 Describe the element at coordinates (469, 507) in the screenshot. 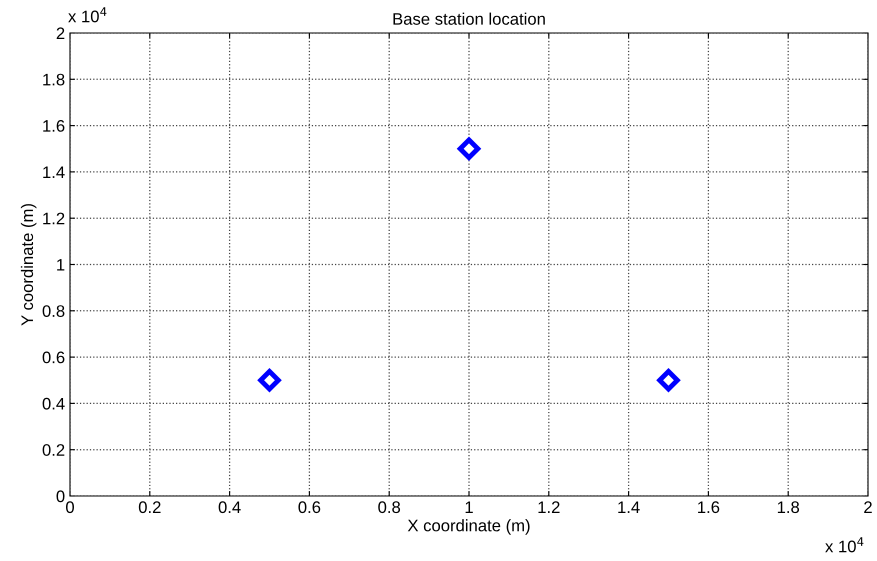

I see `x-tick-label: 1` at that location.